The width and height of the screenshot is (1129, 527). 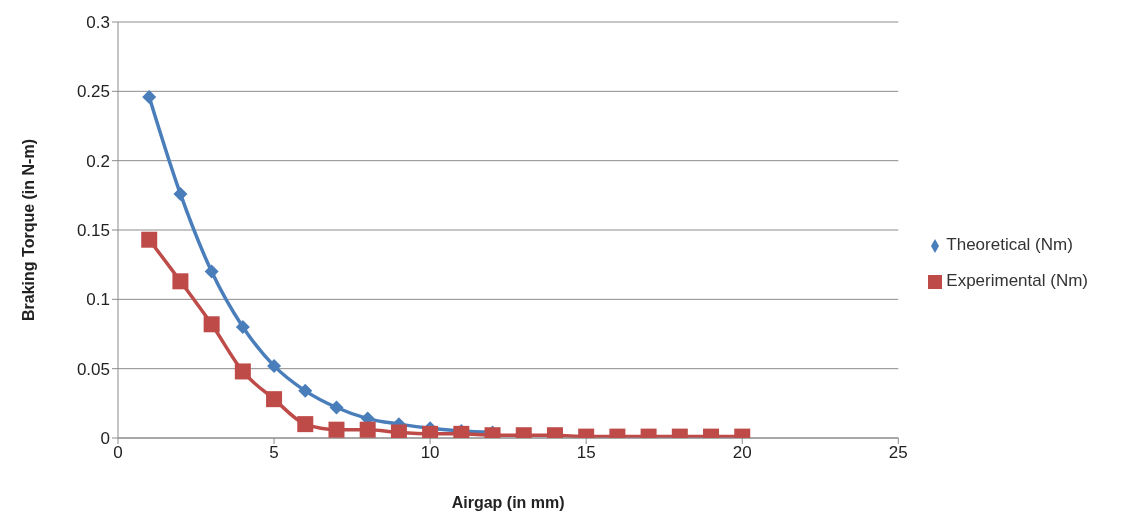 I want to click on y-tick-label: 0.3, so click(x=98, y=23).